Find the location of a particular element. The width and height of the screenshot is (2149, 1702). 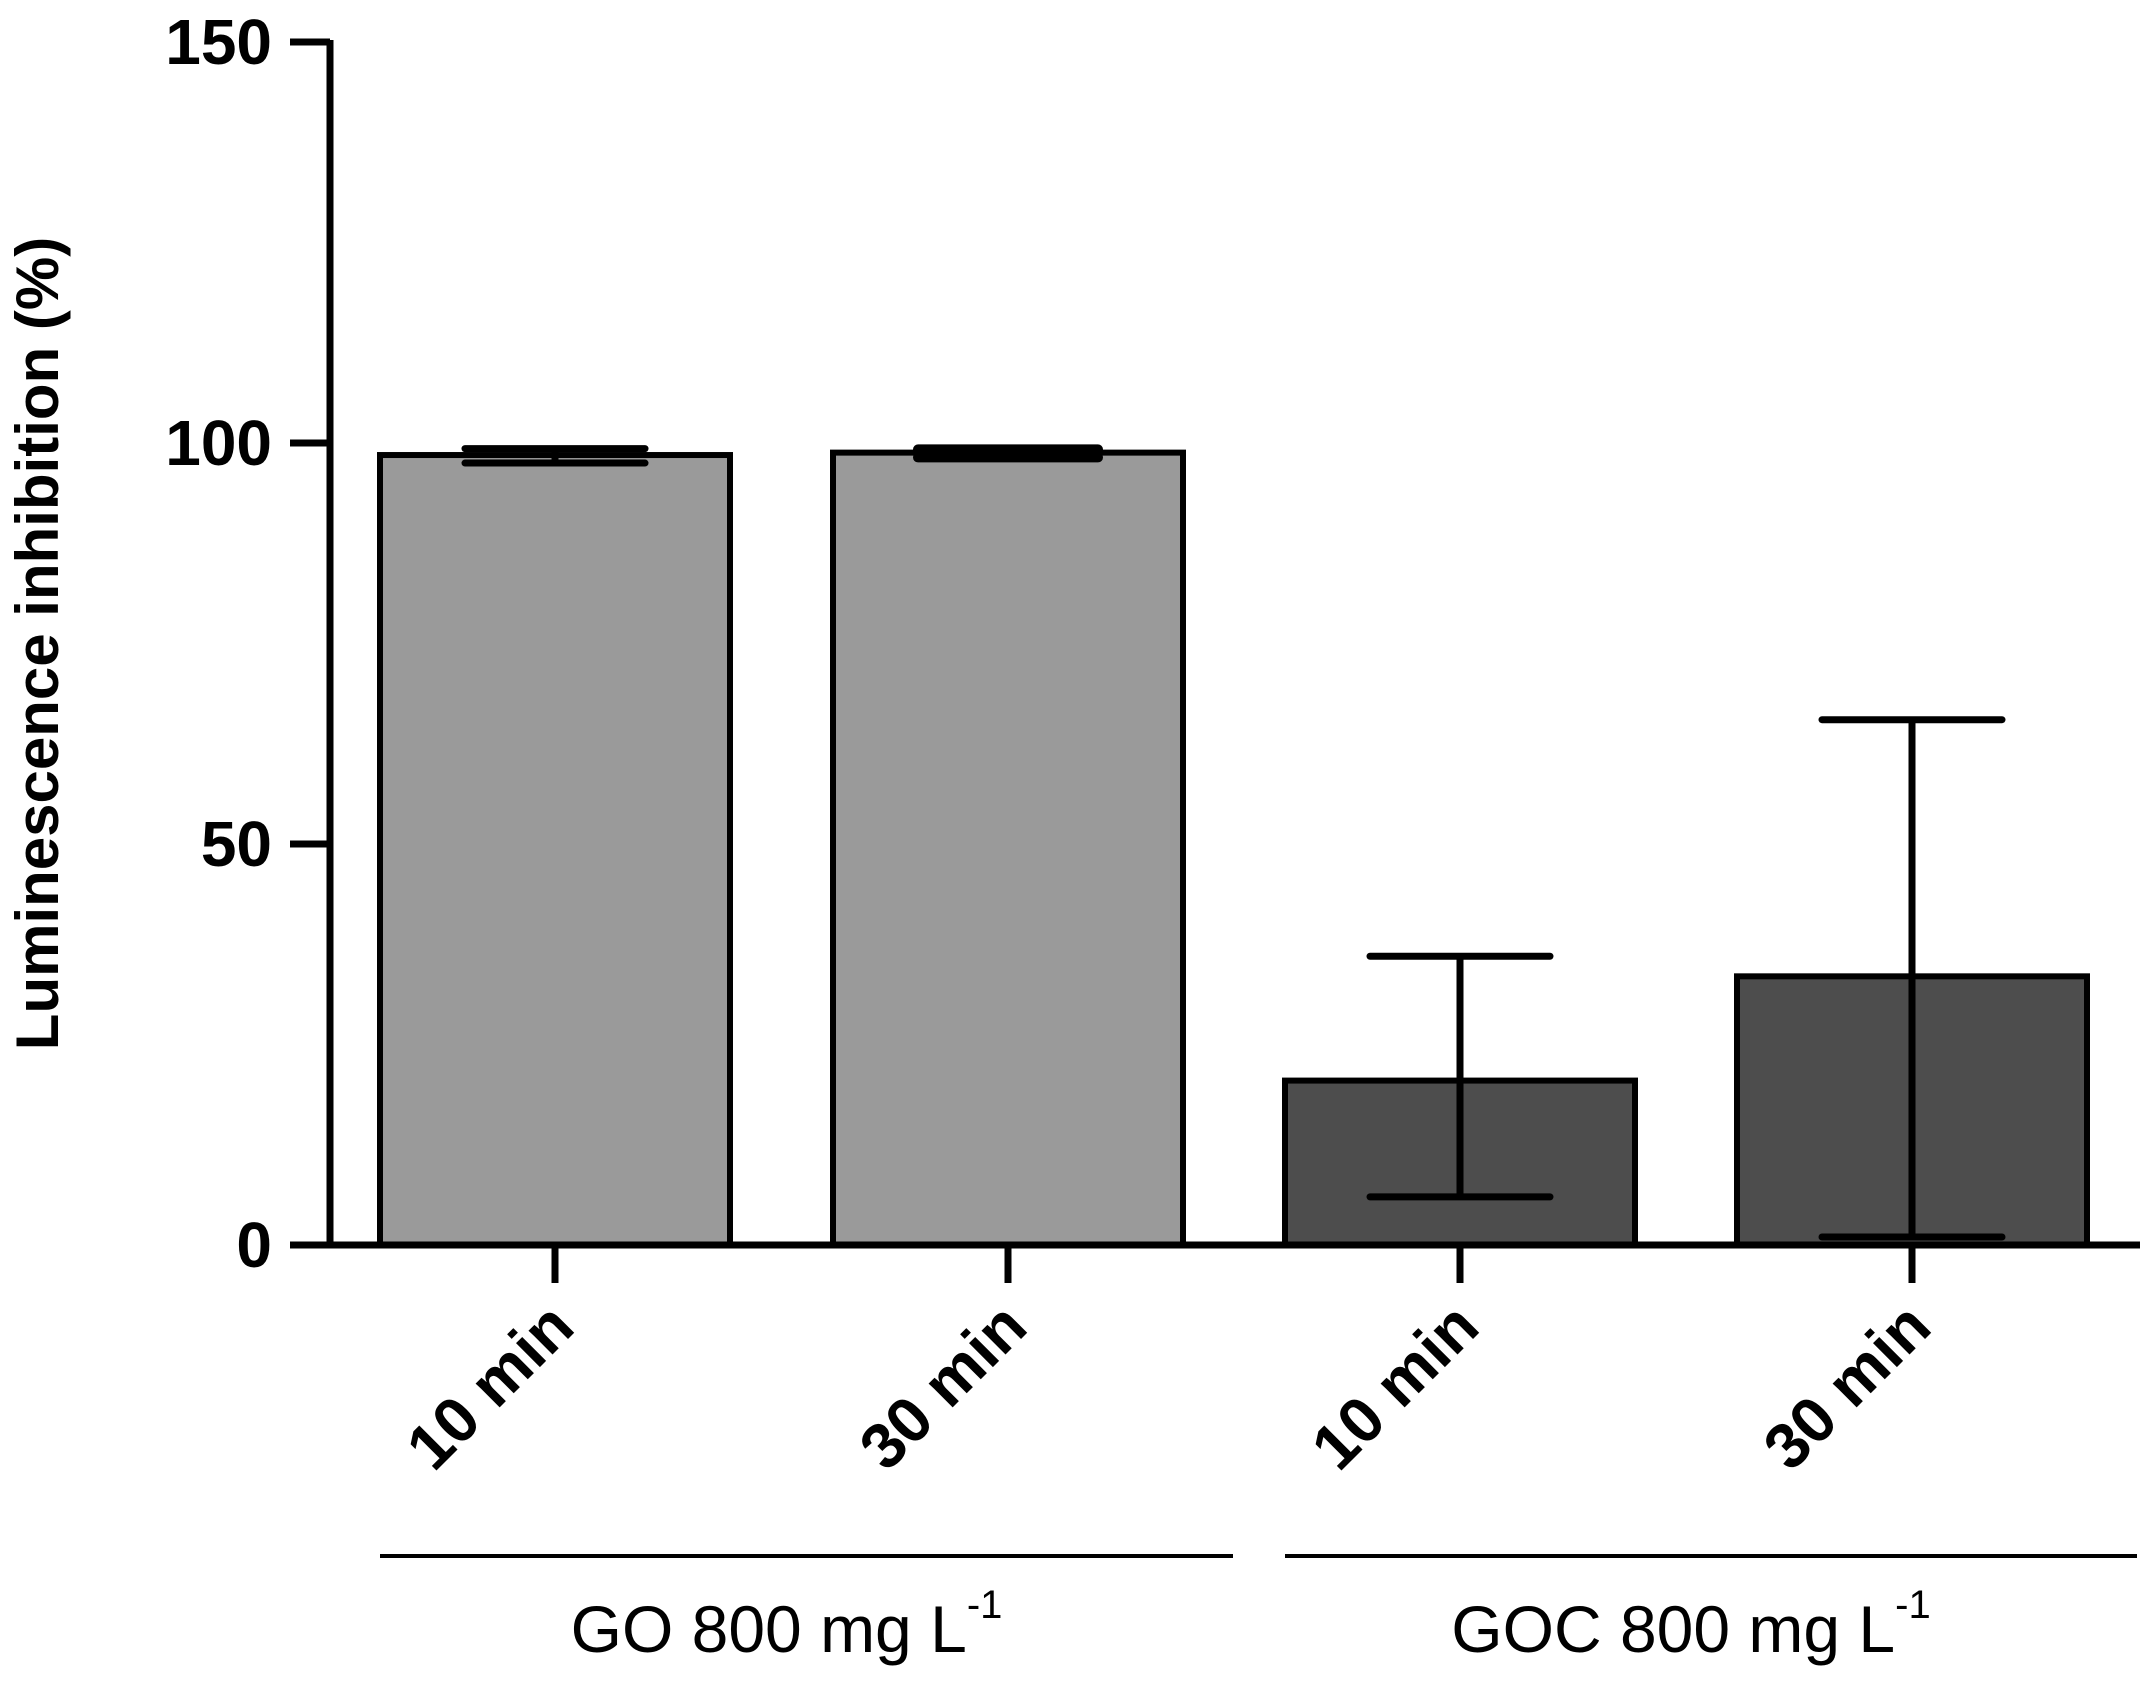

group-label: GOC 800 mg L-1 is located at coordinates (1690, 1624).